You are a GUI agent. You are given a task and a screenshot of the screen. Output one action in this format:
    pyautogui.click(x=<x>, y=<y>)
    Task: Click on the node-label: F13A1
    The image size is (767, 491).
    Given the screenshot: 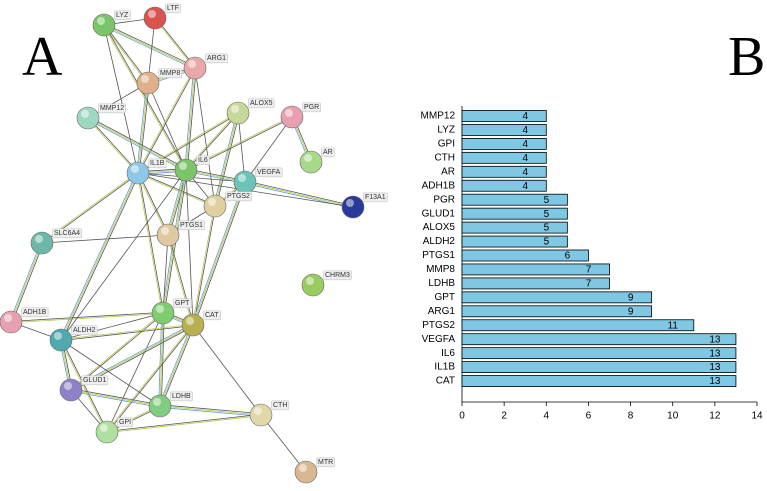 What is the action you would take?
    pyautogui.click(x=375, y=197)
    